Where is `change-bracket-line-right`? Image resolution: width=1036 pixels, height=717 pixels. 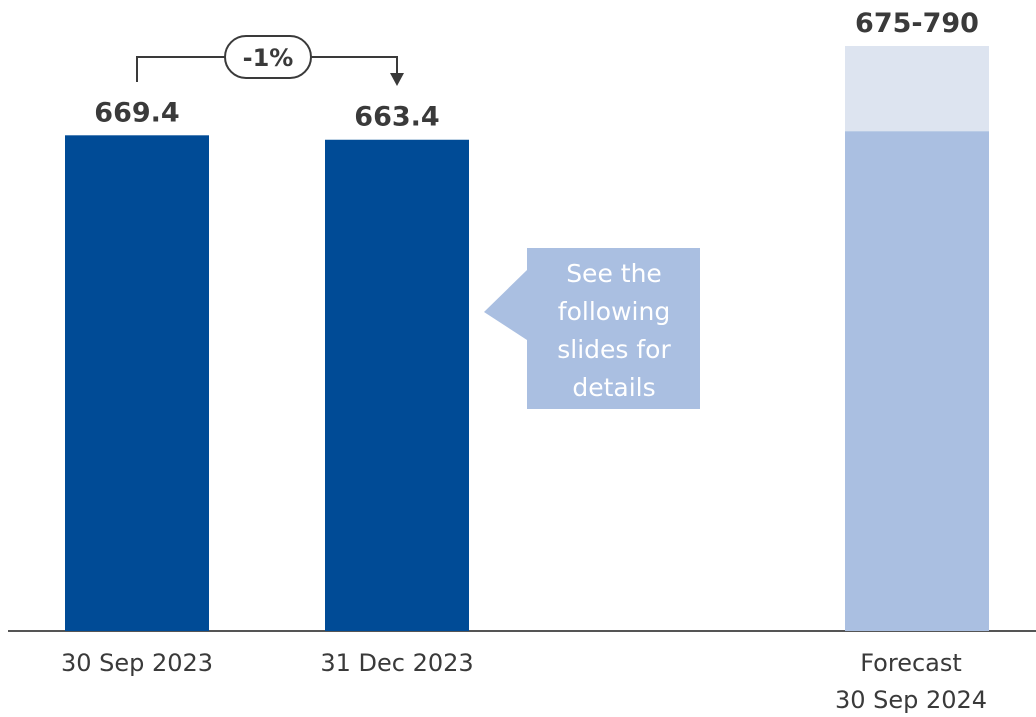 change-bracket-line-right is located at coordinates (354, 65).